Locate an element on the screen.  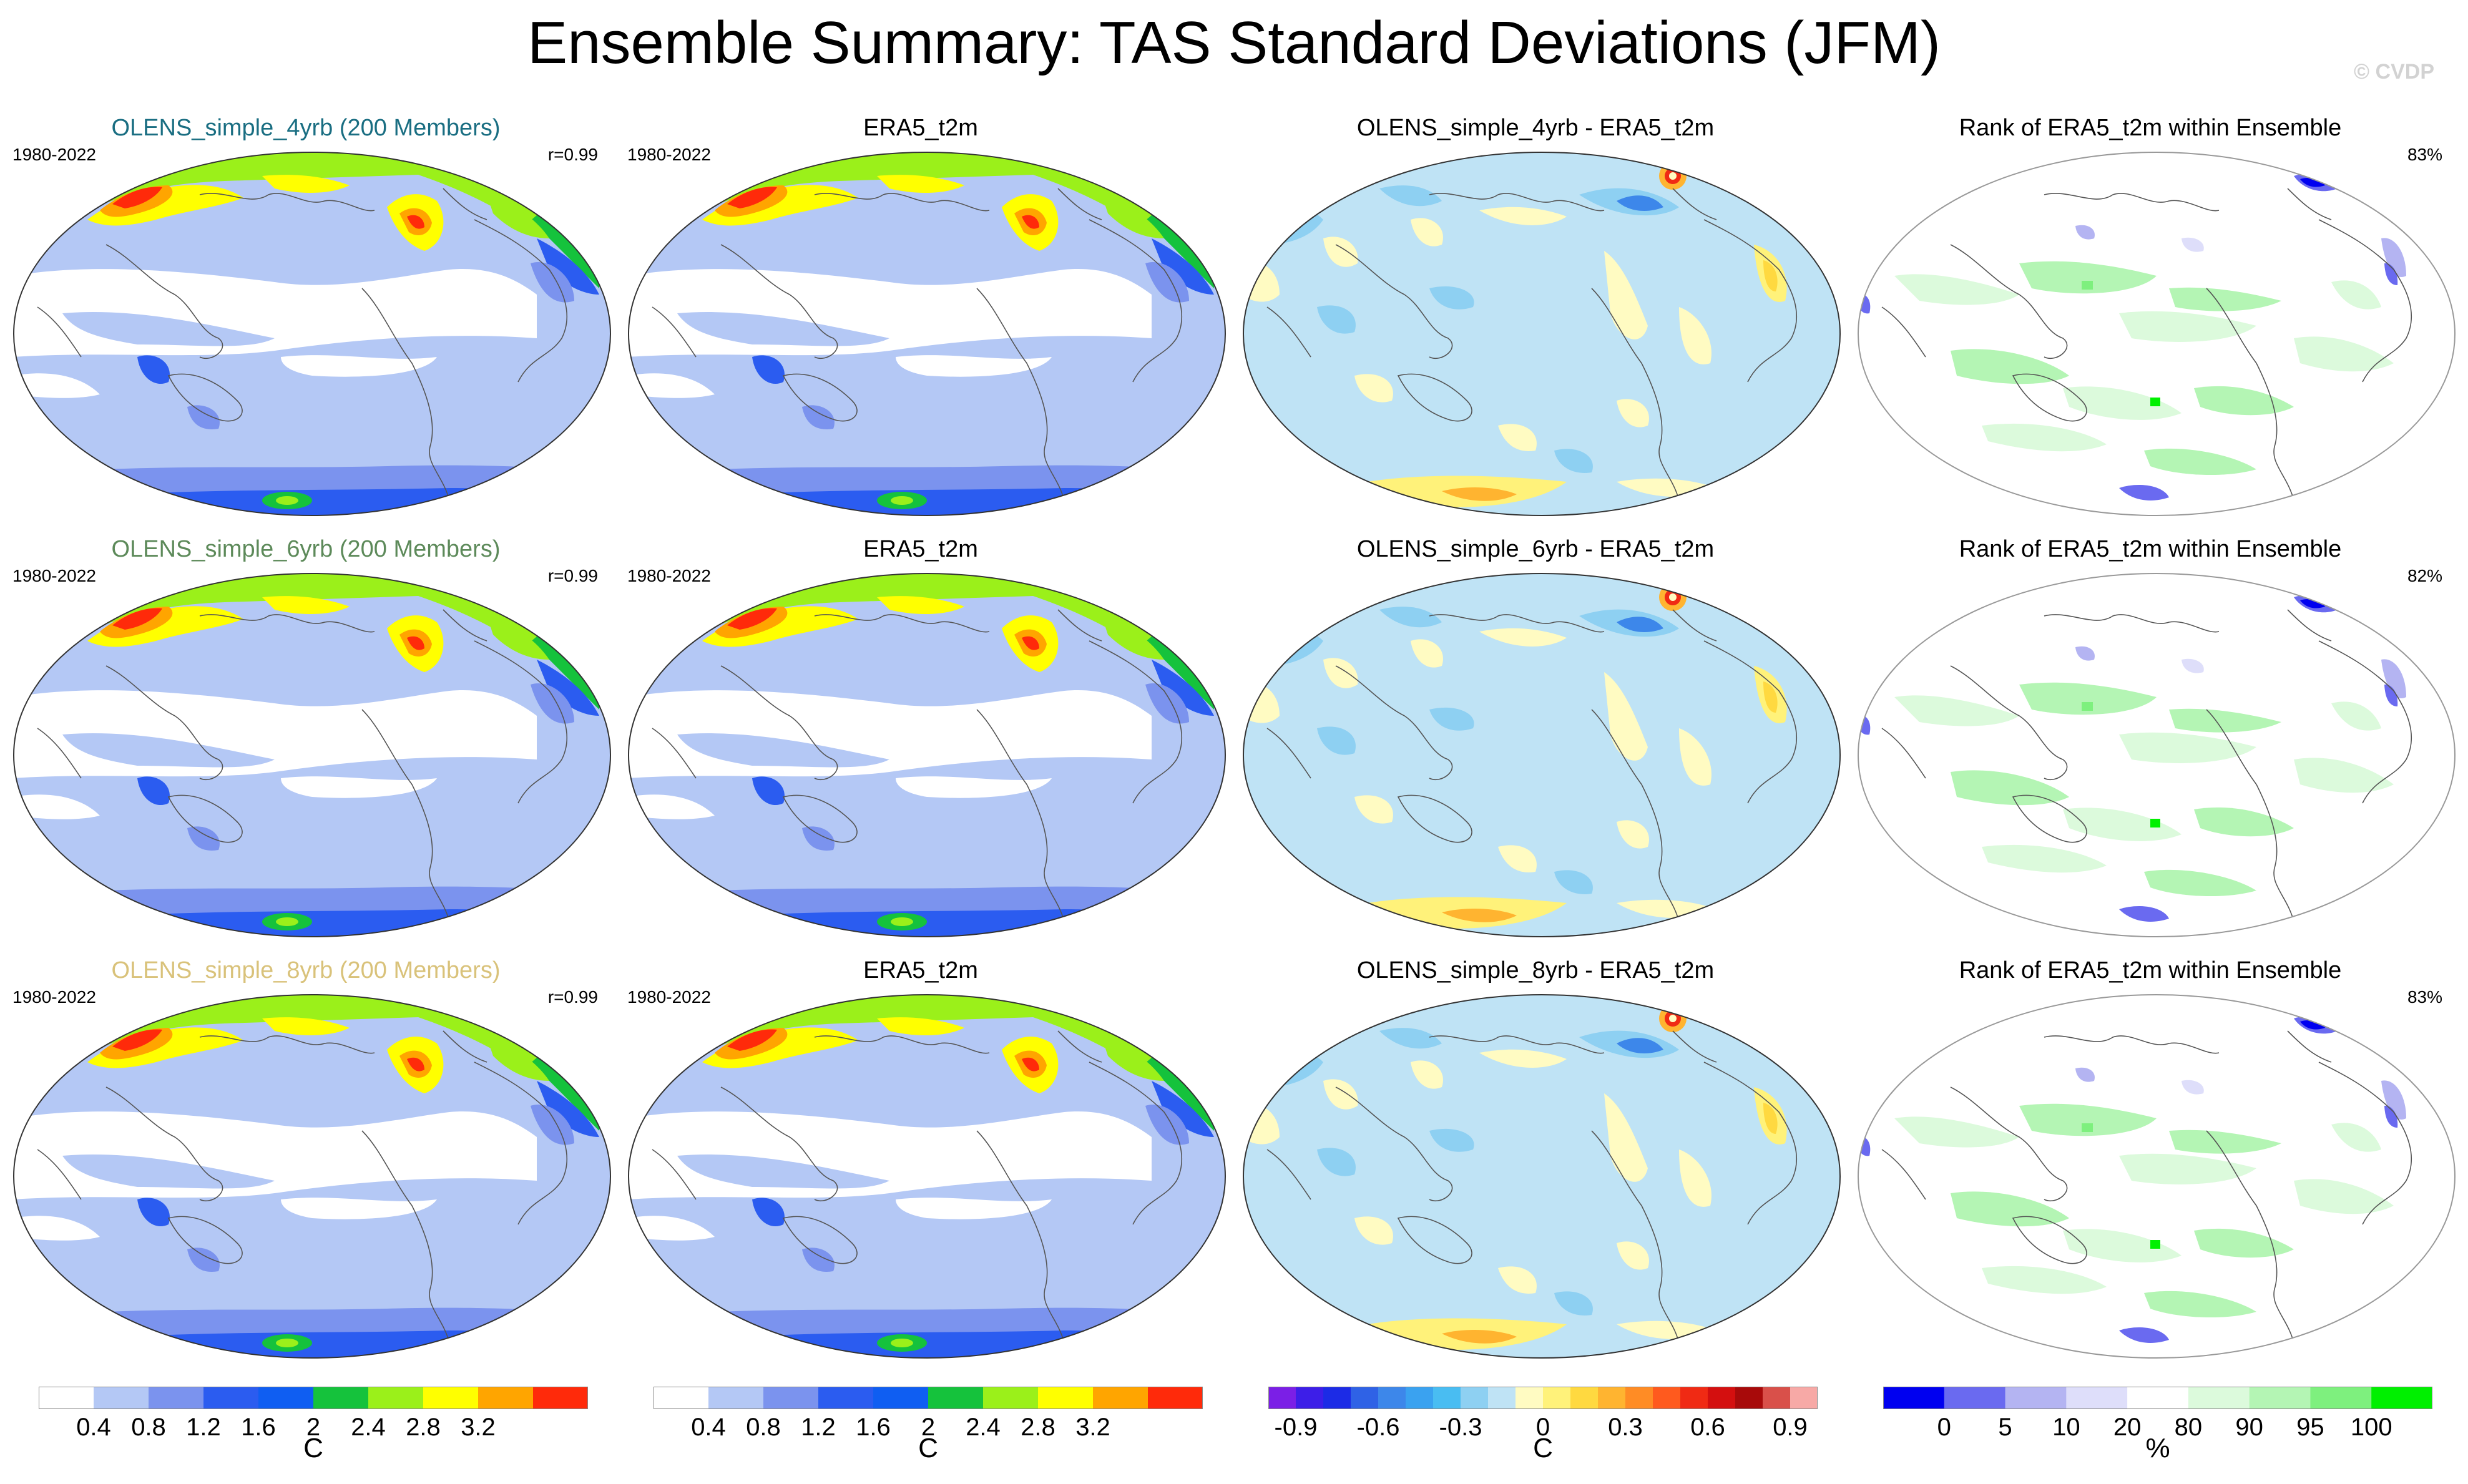
panel-title: OLENS_simple_4yrb (200 Members) is located at coordinates (306, 128).